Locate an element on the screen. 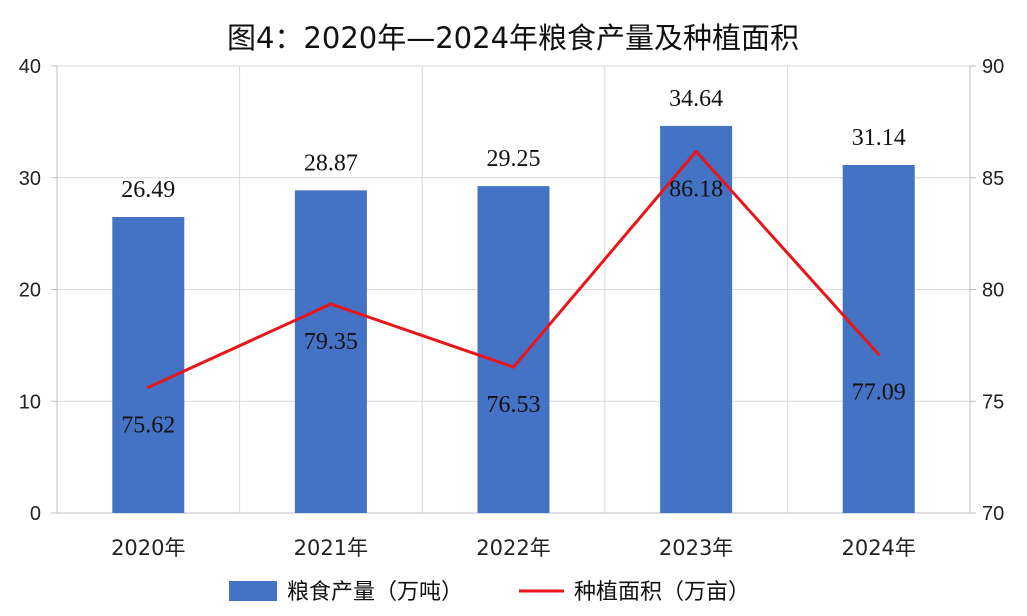  chart-title: 图4：2020年—2024年粮食产量及种植面积 is located at coordinates (513, 38).